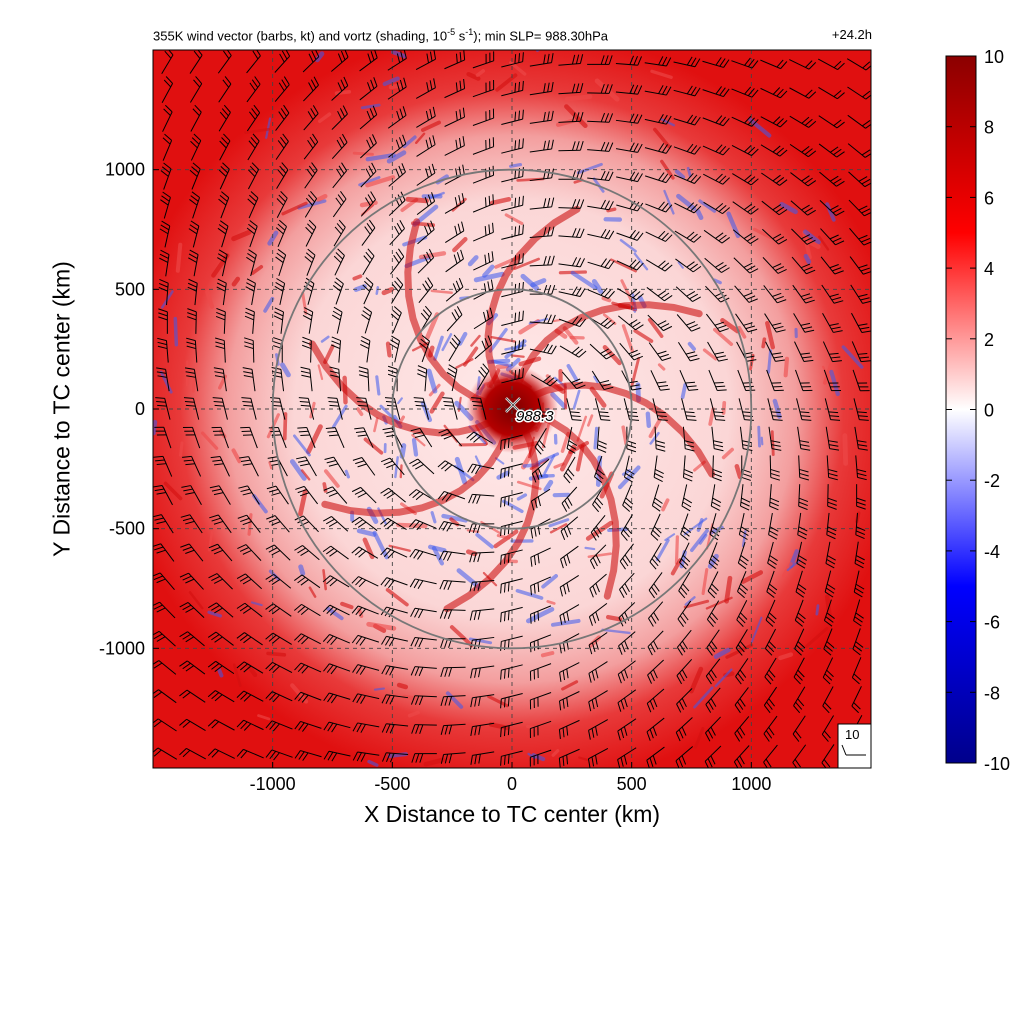  Describe the element at coordinates (852, 734) in the screenshot. I see `reference-barb-label: 10` at that location.